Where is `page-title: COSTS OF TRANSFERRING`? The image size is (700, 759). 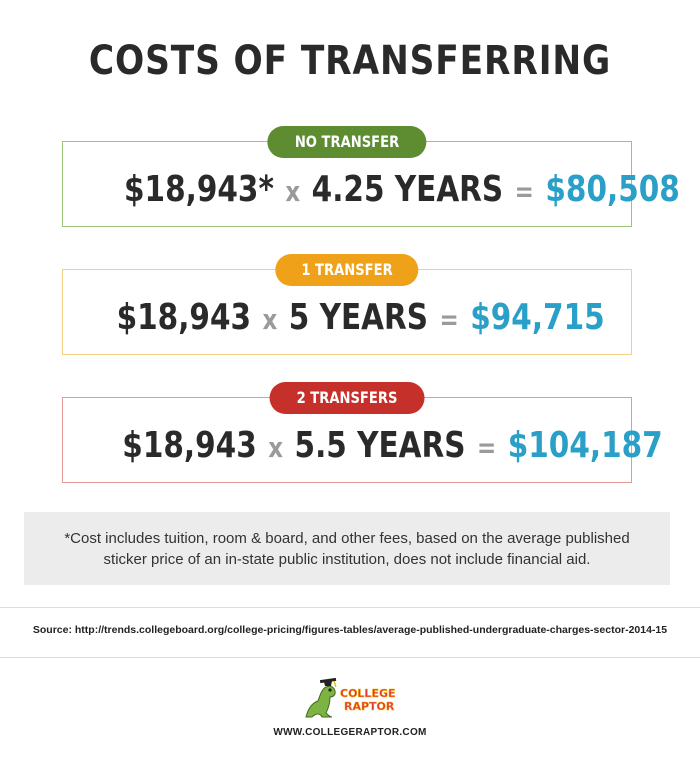 page-title: COSTS OF TRANSFERRING is located at coordinates (350, 61).